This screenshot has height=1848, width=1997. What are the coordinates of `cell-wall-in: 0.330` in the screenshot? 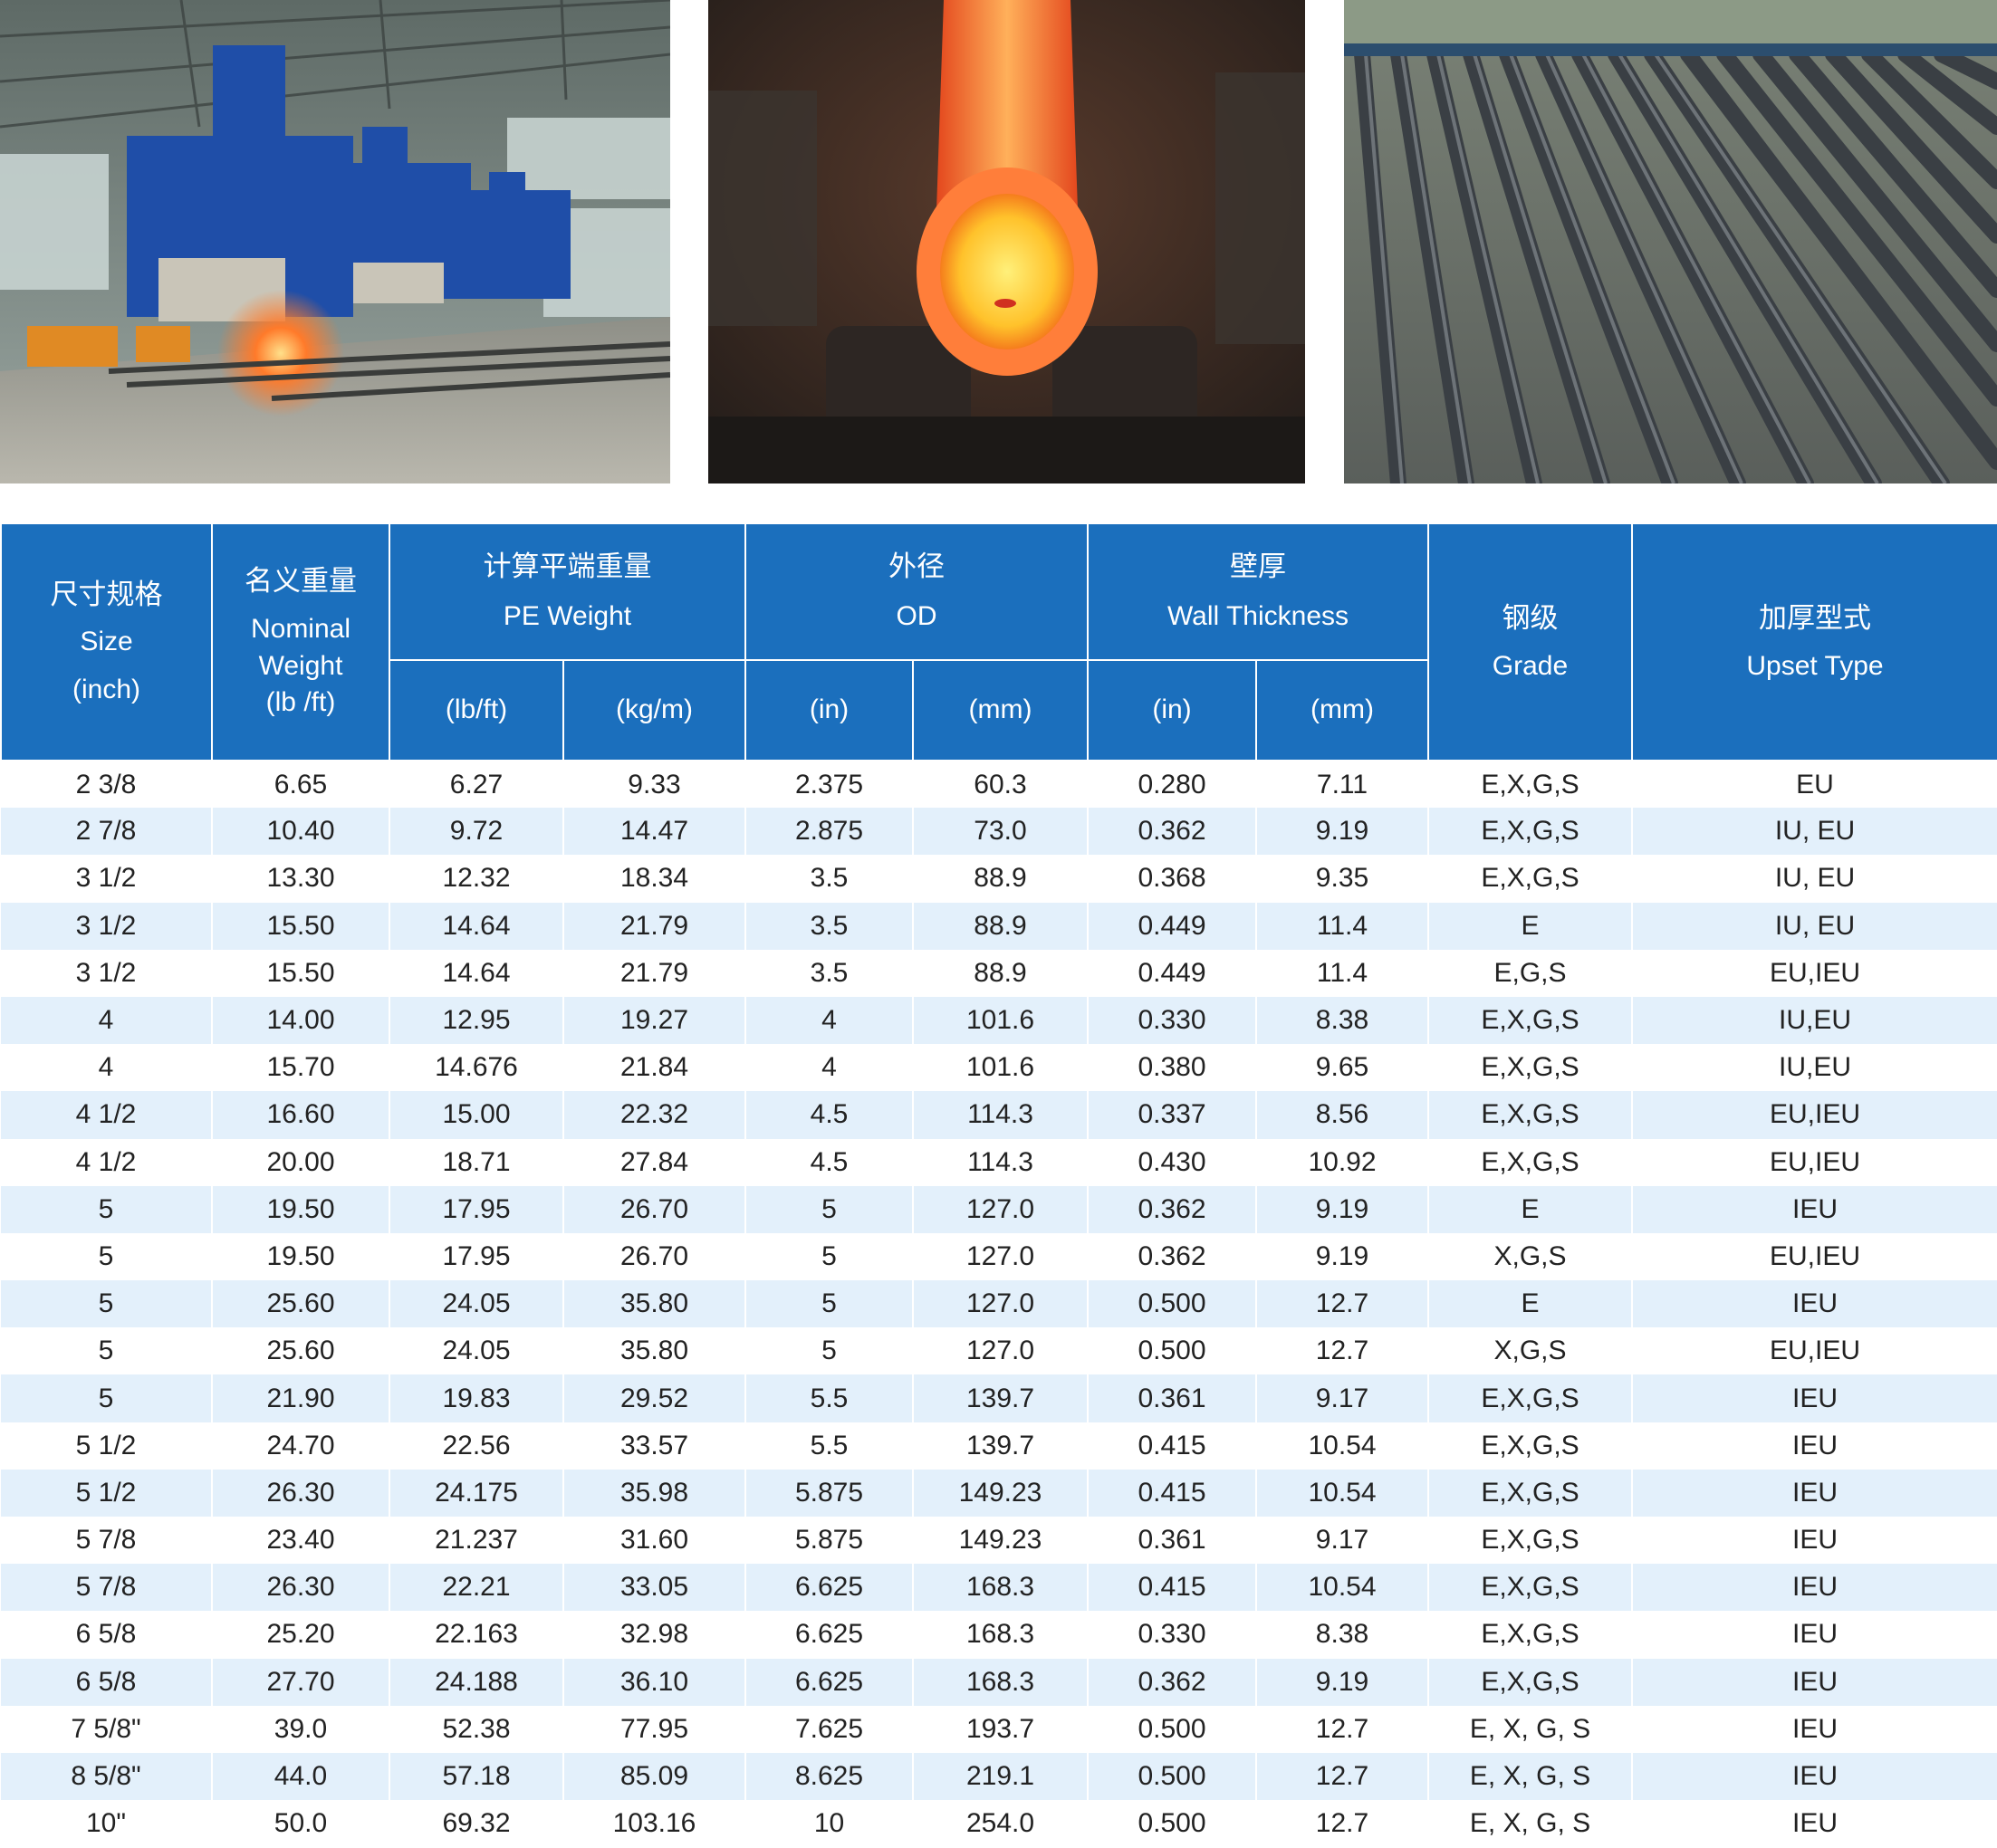 It's located at (1172, 1020).